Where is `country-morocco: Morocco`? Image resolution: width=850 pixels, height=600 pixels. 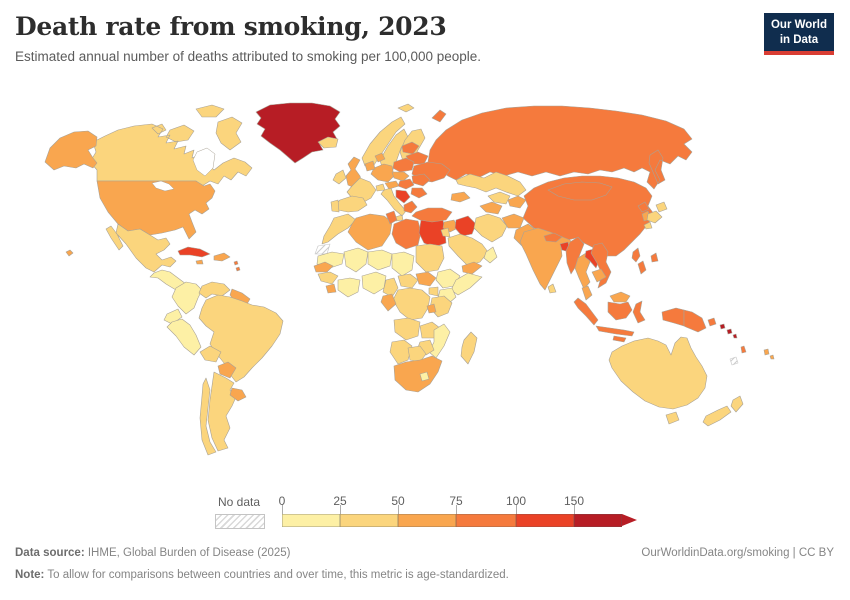 country-morocco: Morocco is located at coordinates (339, 229).